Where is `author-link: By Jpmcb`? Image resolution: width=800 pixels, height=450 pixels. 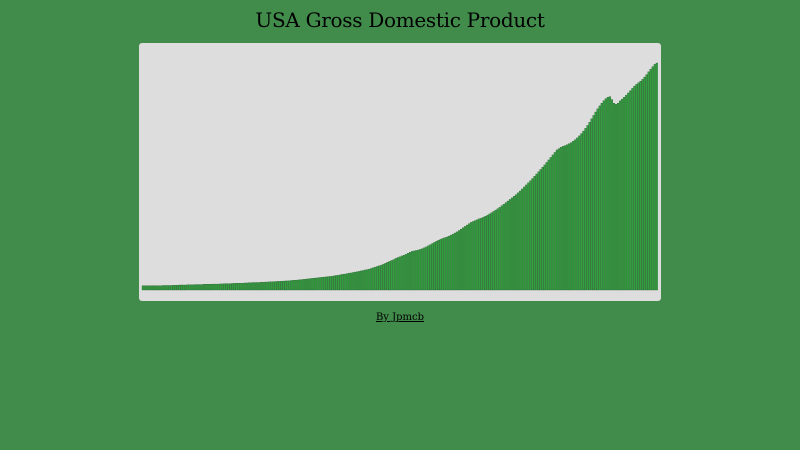
author-link: By Jpmcb is located at coordinates (400, 317).